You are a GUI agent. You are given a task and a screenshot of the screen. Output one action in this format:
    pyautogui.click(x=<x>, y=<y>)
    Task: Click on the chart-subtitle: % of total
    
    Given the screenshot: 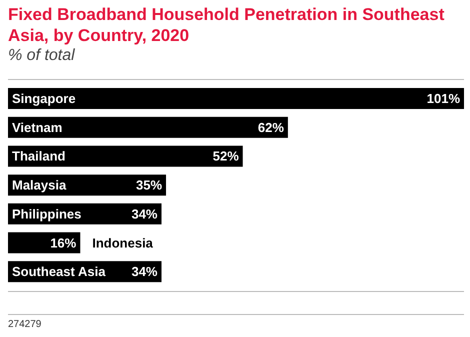 What is the action you would take?
    pyautogui.click(x=41, y=56)
    